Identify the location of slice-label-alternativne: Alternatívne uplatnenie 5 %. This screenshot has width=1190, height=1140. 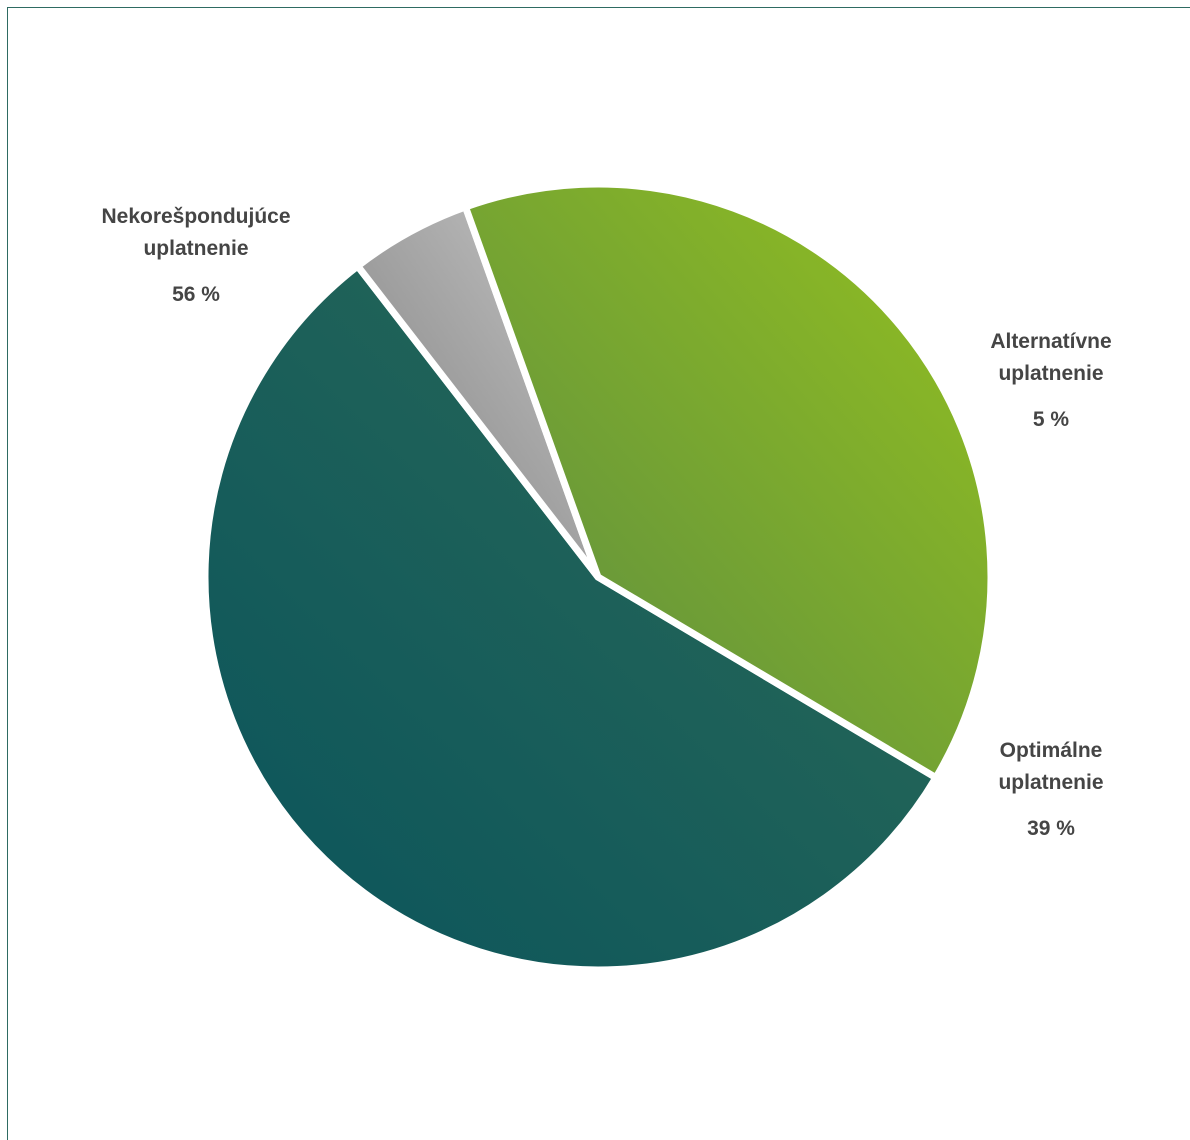
(1051, 381).